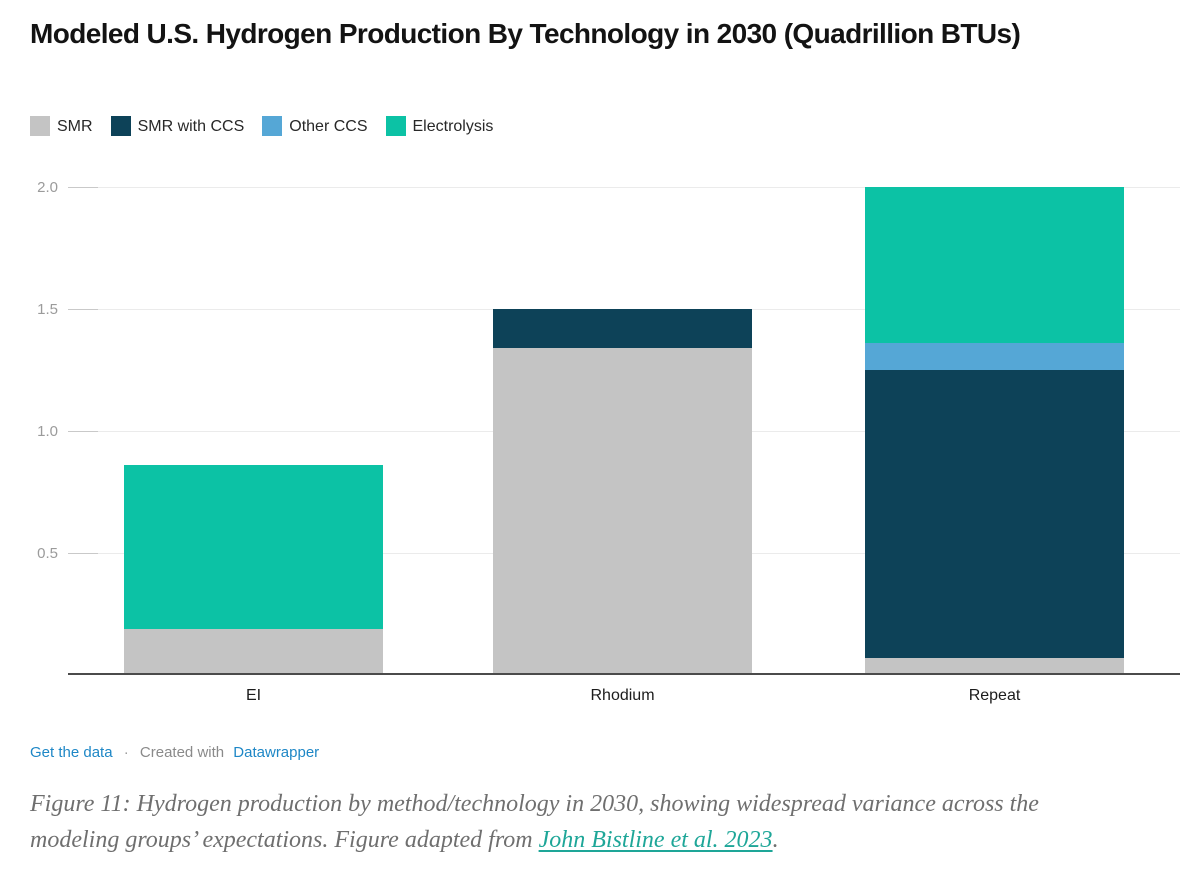 The width and height of the screenshot is (1200, 892). What do you see at coordinates (47, 187) in the screenshot?
I see `y-axis-label: 2.0` at bounding box center [47, 187].